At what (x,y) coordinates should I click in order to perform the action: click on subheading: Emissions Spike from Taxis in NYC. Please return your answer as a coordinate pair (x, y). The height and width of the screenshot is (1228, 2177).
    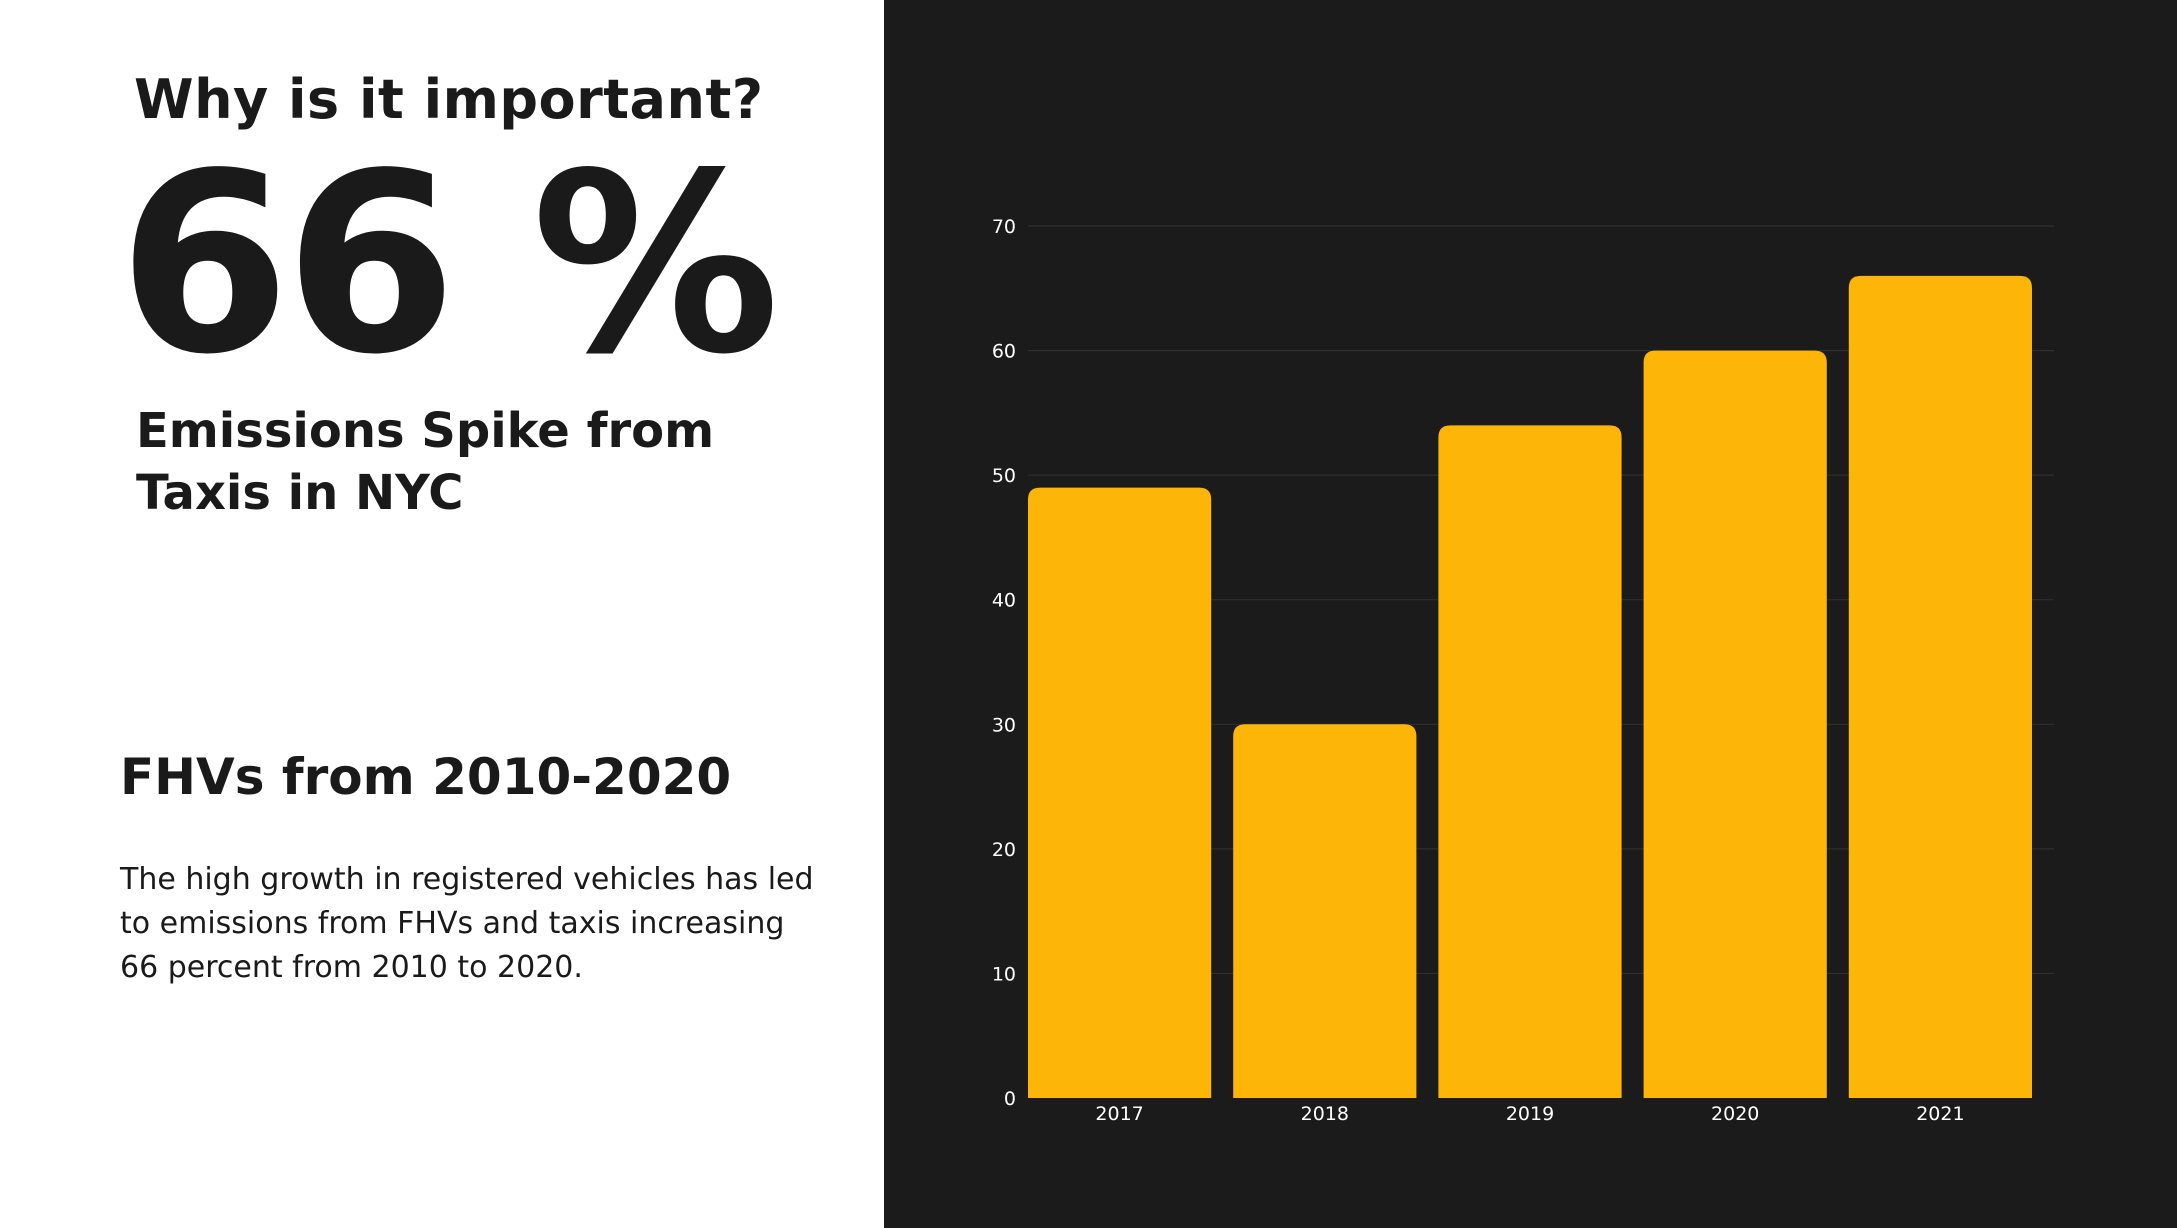
    Looking at the image, I should click on (425, 462).